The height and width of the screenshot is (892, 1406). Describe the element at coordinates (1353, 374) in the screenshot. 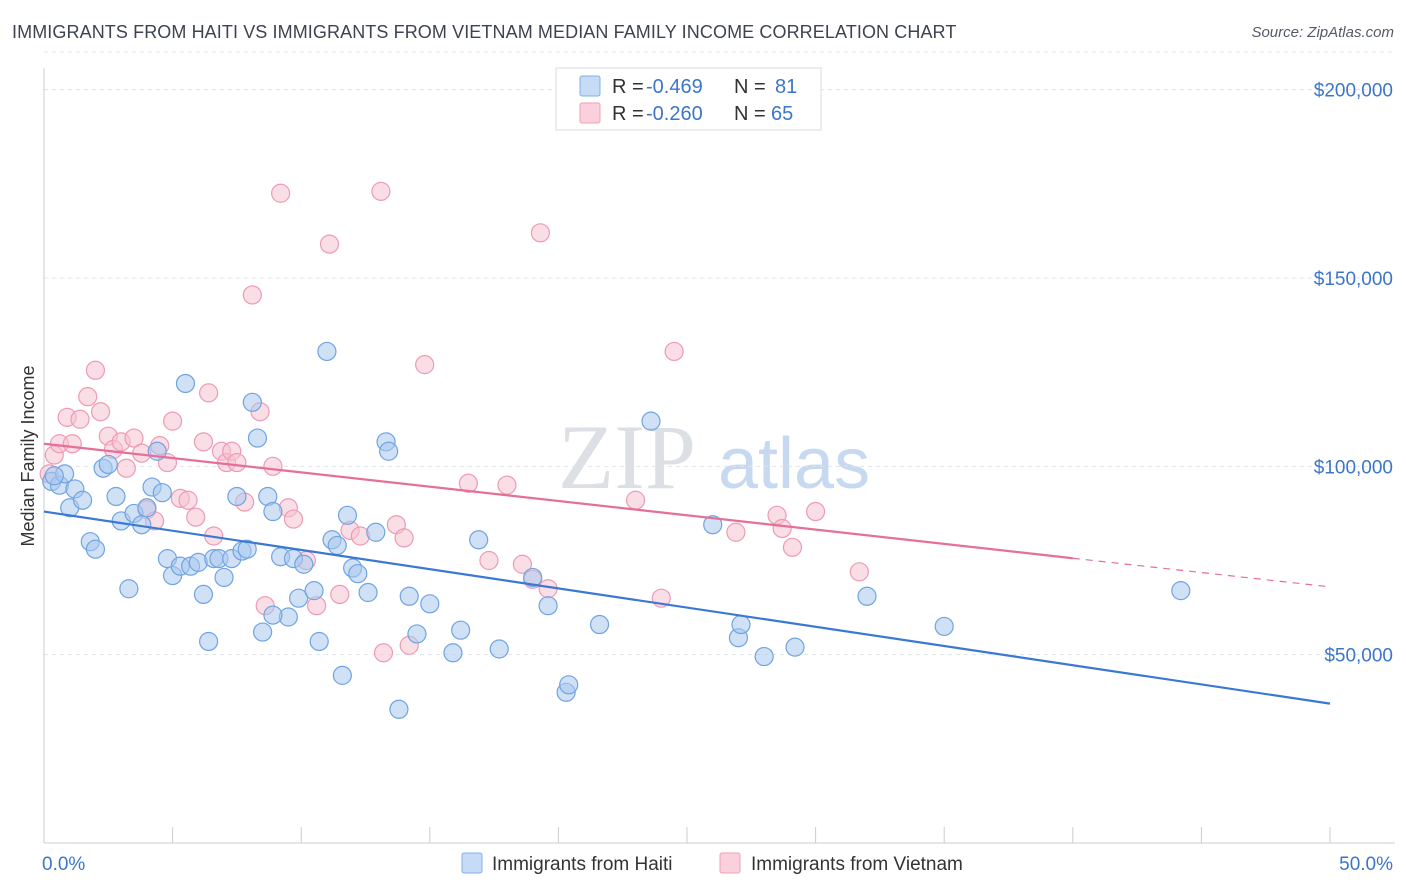

I see `y-tick-labels: $50,000 $100,000 $150,000 $200,000` at that location.